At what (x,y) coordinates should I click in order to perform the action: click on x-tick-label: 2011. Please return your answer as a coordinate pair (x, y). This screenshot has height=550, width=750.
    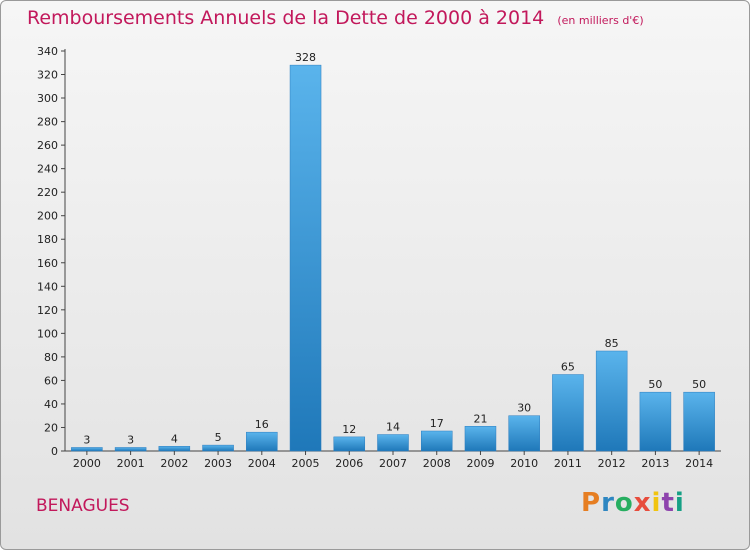
    Looking at the image, I should click on (568, 463).